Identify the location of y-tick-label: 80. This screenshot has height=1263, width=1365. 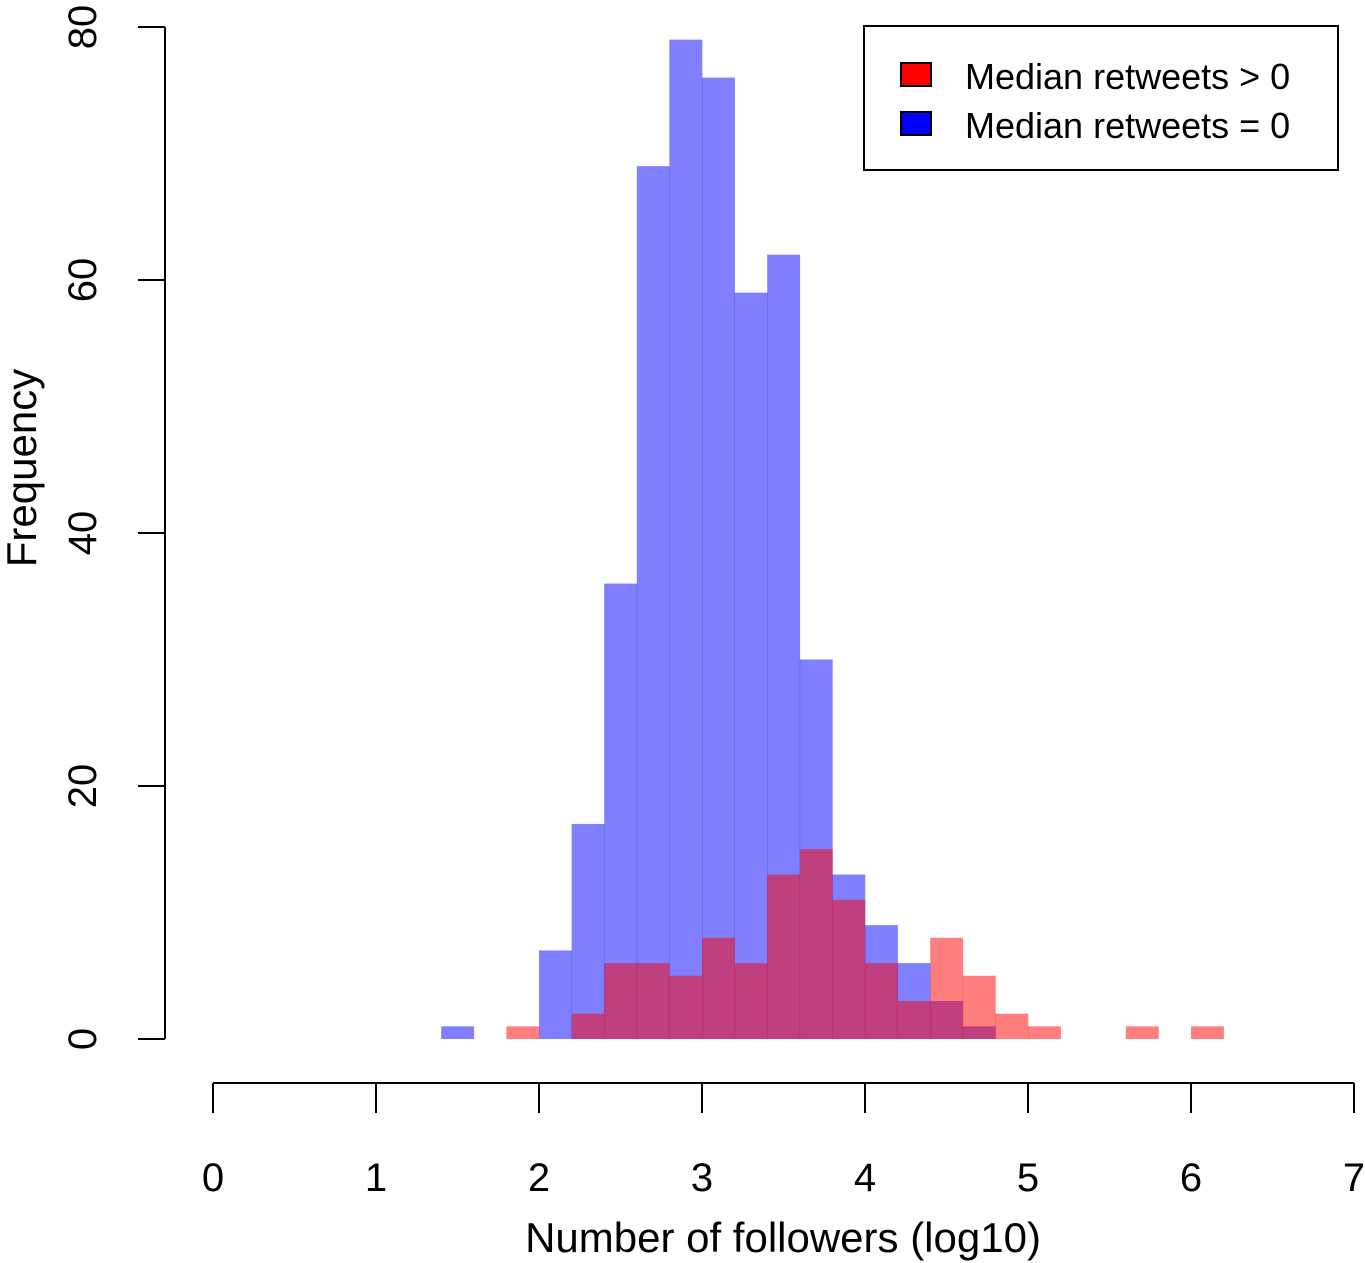
(83, 27).